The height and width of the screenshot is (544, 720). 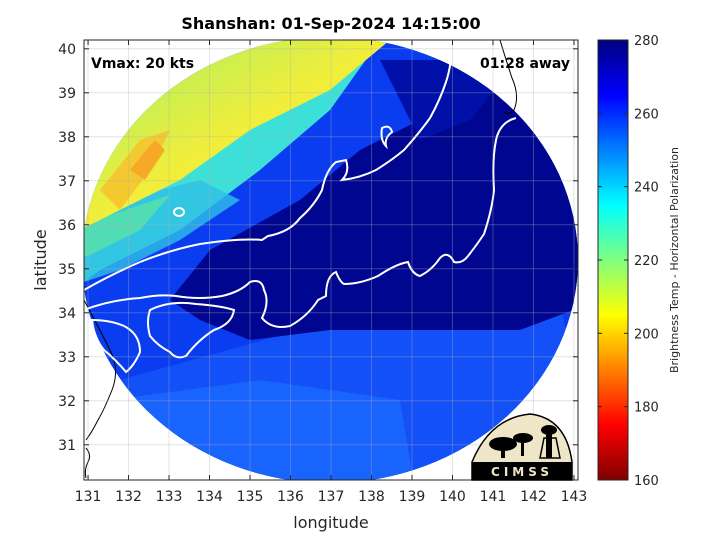 What do you see at coordinates (412, 497) in the screenshot?
I see `x-tick-label: 139` at bounding box center [412, 497].